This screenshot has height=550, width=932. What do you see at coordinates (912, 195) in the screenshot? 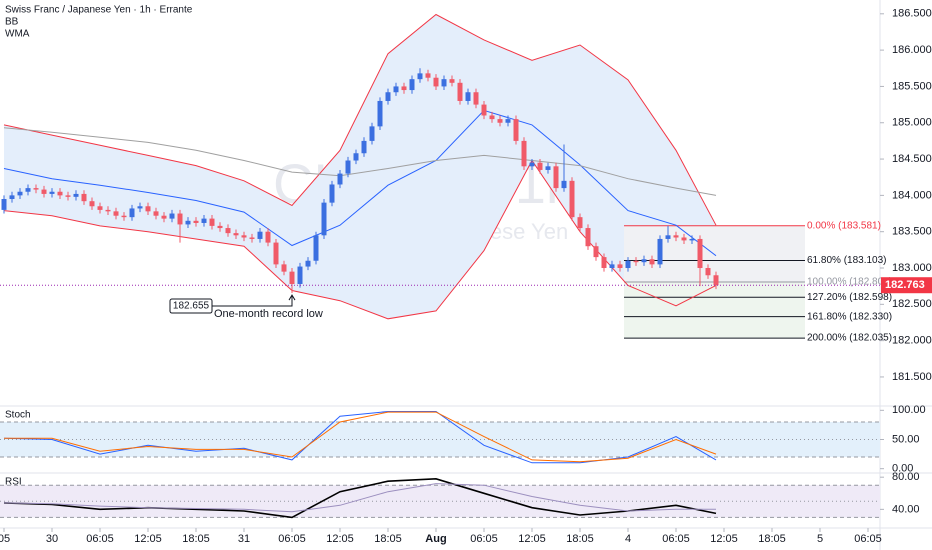
I see `y-tick-label: 184.000` at bounding box center [912, 195].